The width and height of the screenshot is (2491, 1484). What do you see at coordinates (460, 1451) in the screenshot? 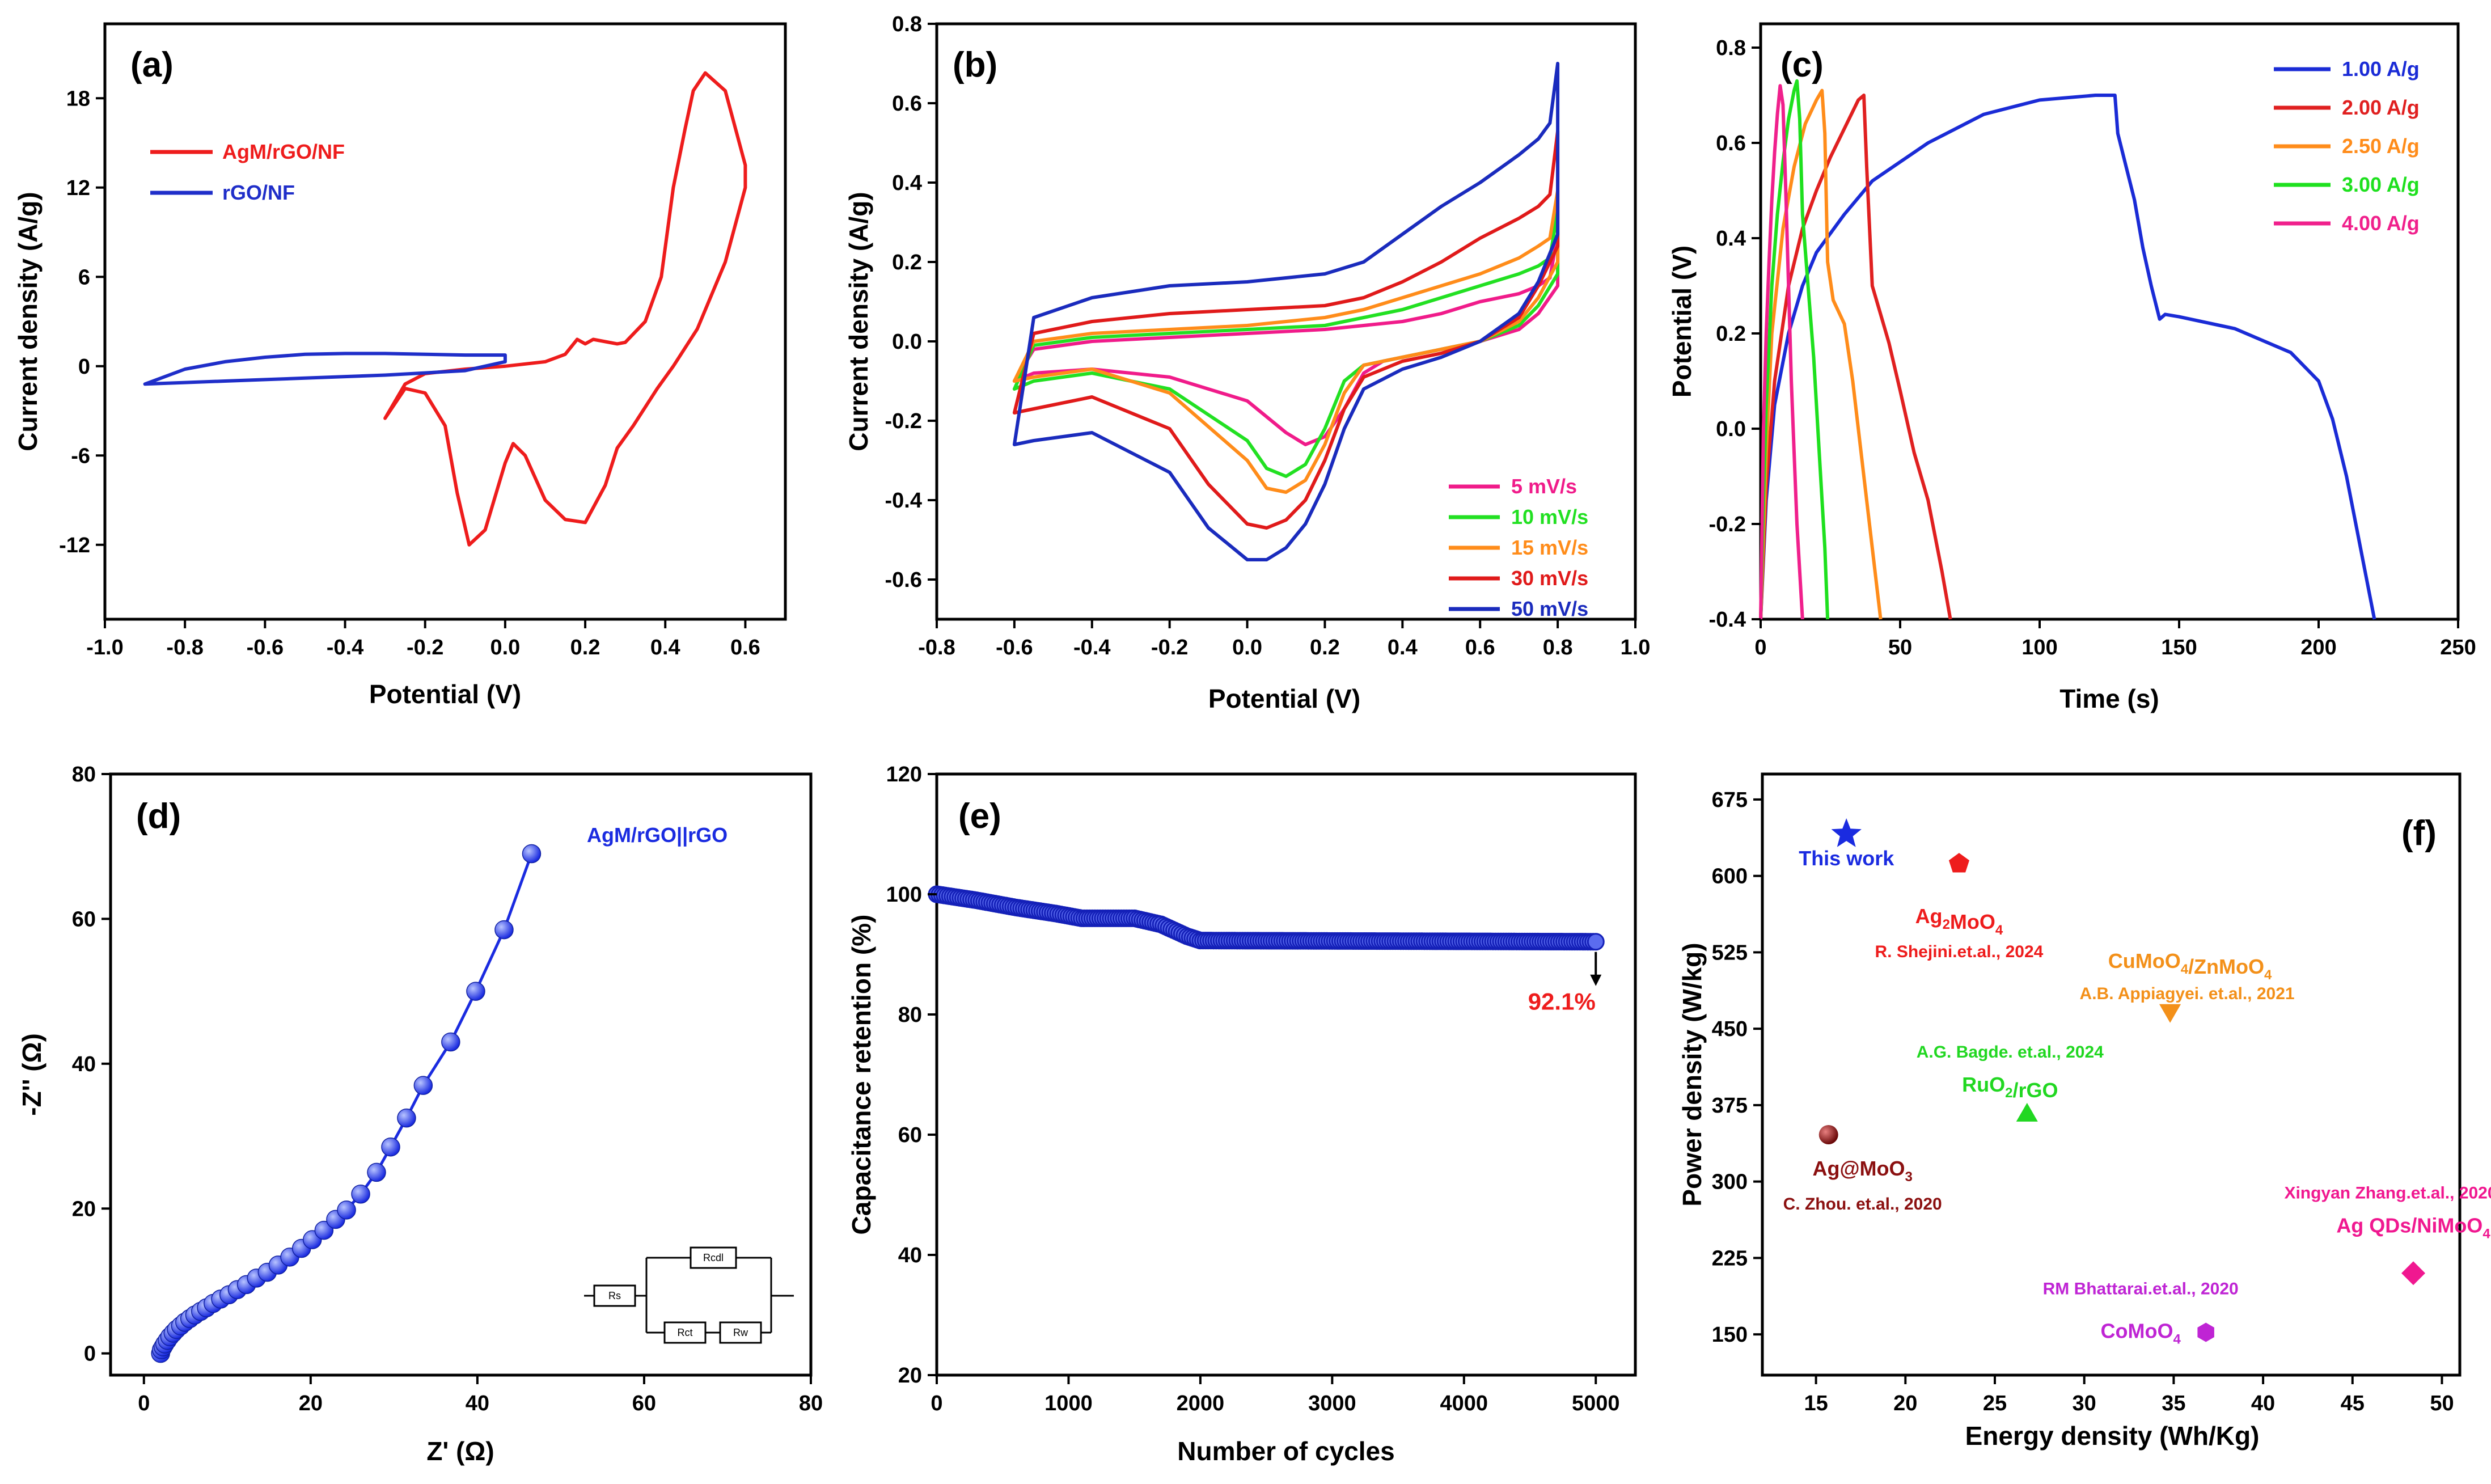
I see `panel-d-xlabel: Z' (Ω)` at bounding box center [460, 1451].